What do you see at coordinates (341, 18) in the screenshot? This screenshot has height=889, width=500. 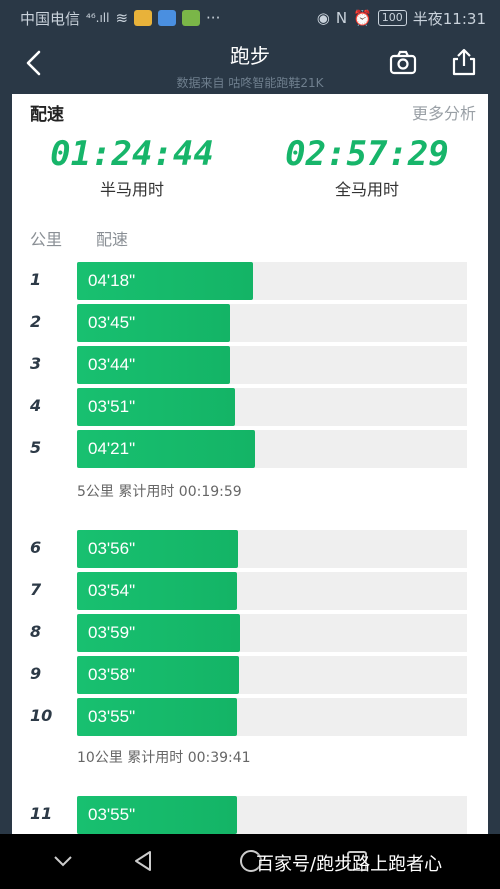 I see `nfc-icon: N` at bounding box center [341, 18].